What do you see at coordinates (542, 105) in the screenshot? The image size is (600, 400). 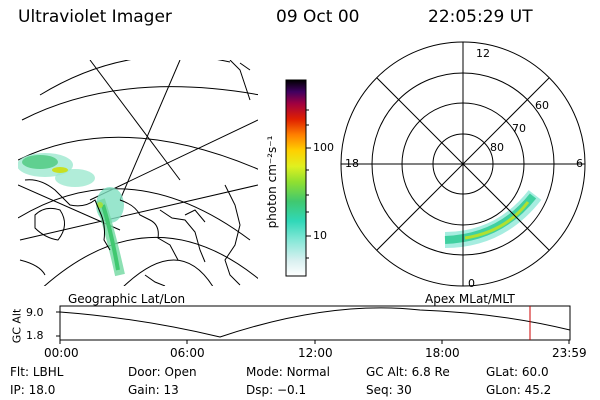 I see `lat-label-60: 60` at bounding box center [542, 105].